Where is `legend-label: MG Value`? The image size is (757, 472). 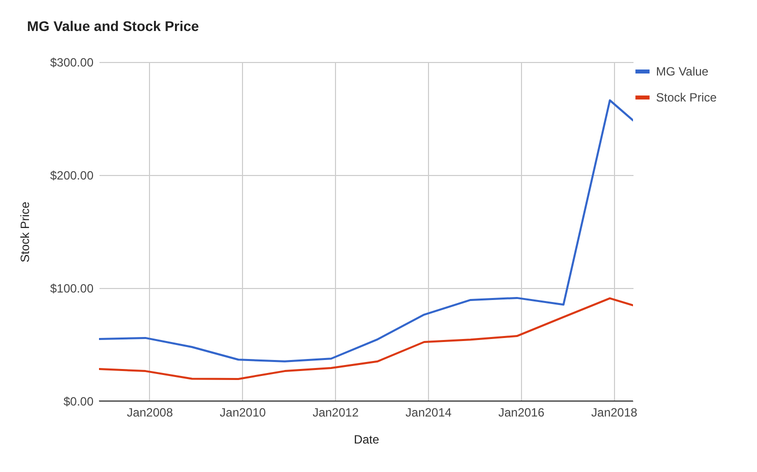
legend-label: MG Value is located at coordinates (682, 71).